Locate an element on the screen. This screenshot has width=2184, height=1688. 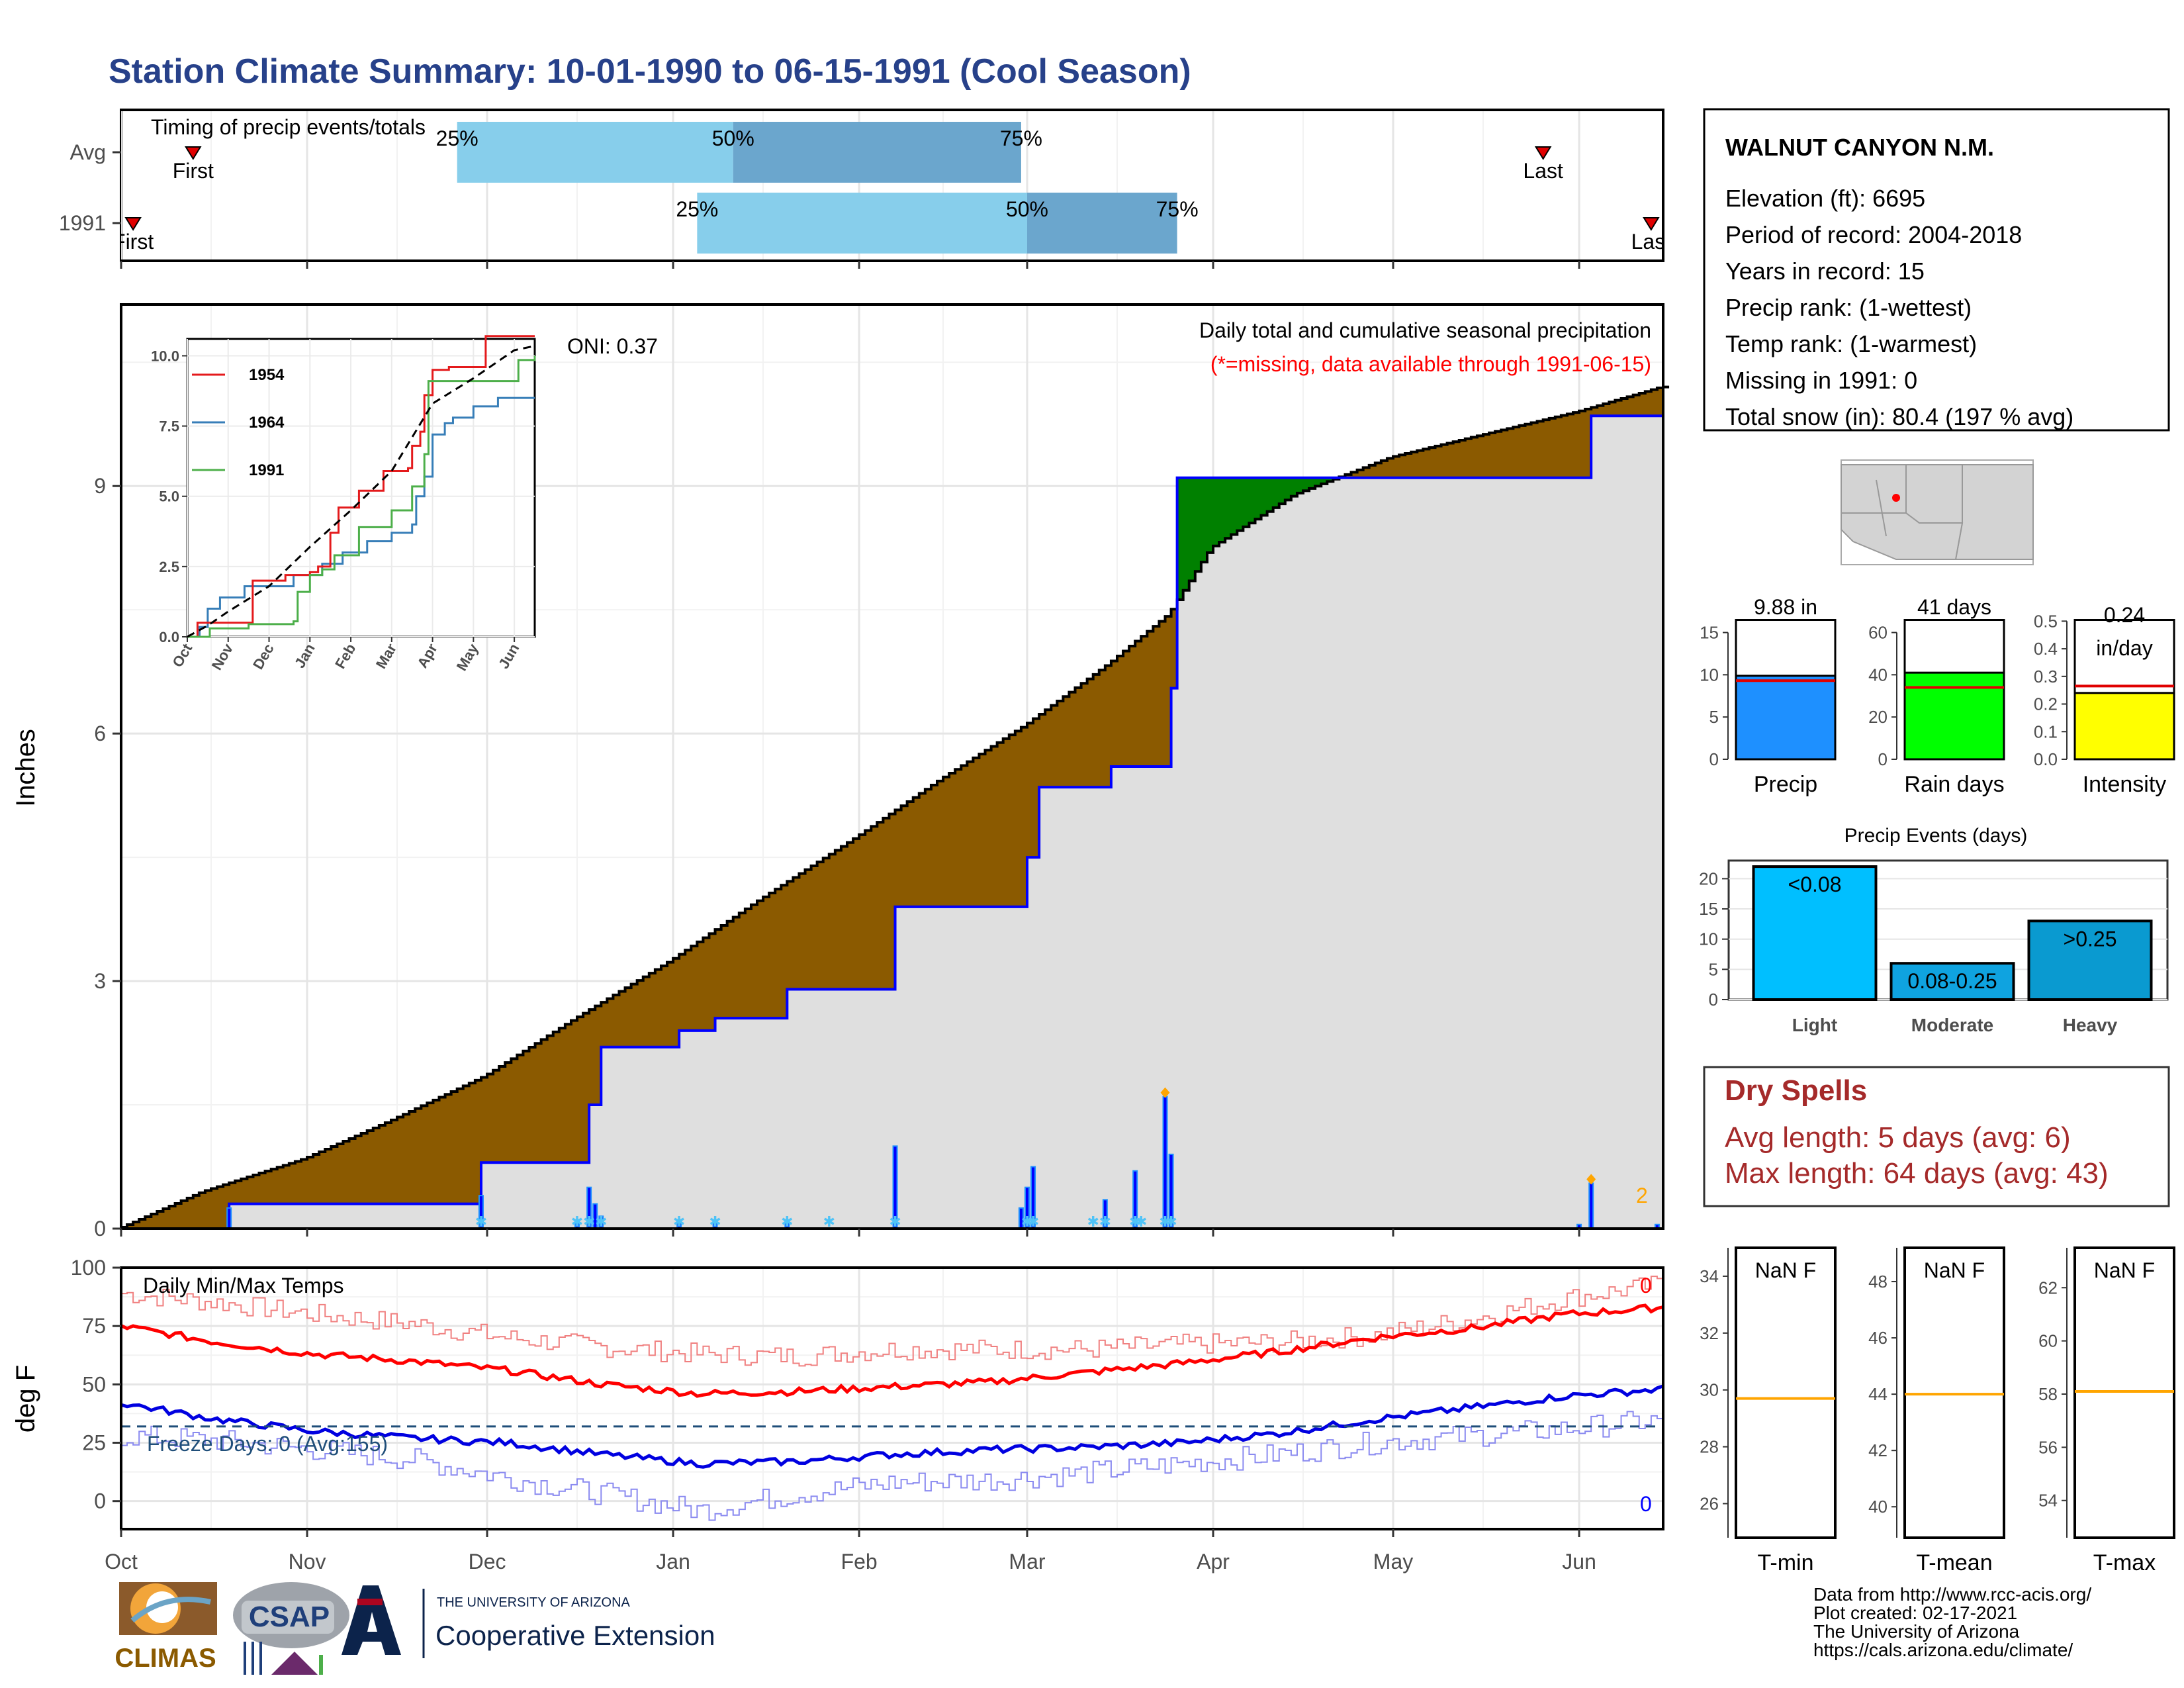
mini-bar-y-tick-label: 10 is located at coordinates (1709, 674).